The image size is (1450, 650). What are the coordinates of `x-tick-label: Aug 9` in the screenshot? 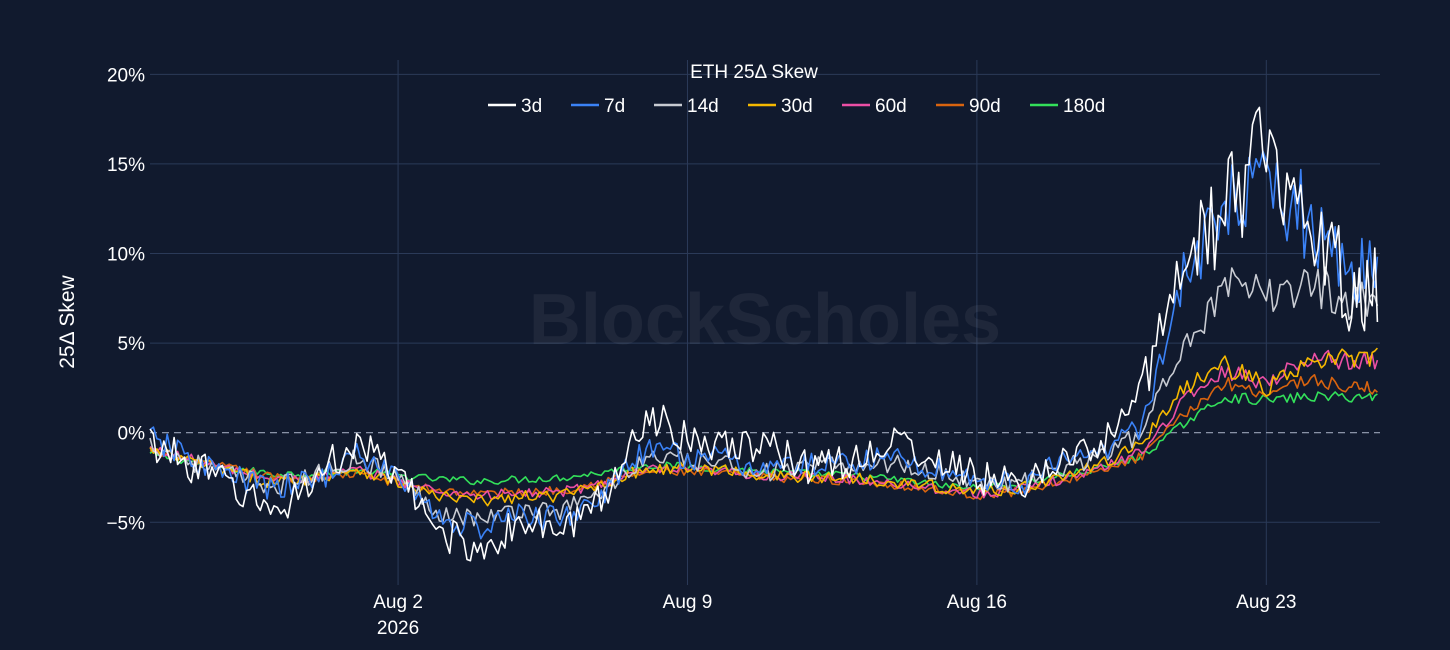 It's located at (688, 602).